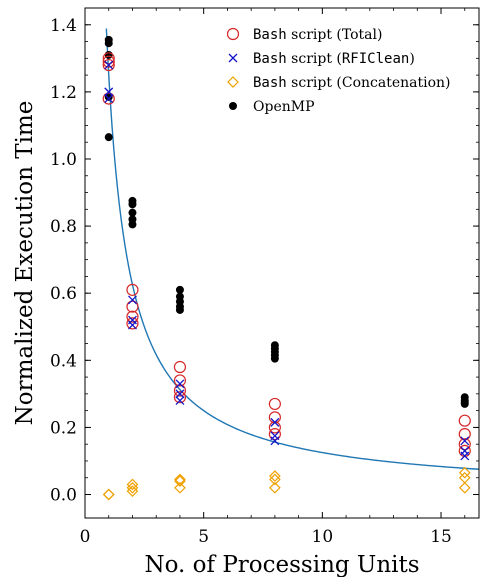 The width and height of the screenshot is (482, 577). What do you see at coordinates (25, 263) in the screenshot?
I see `y-axis-label: Normalized Execution Time` at bounding box center [25, 263].